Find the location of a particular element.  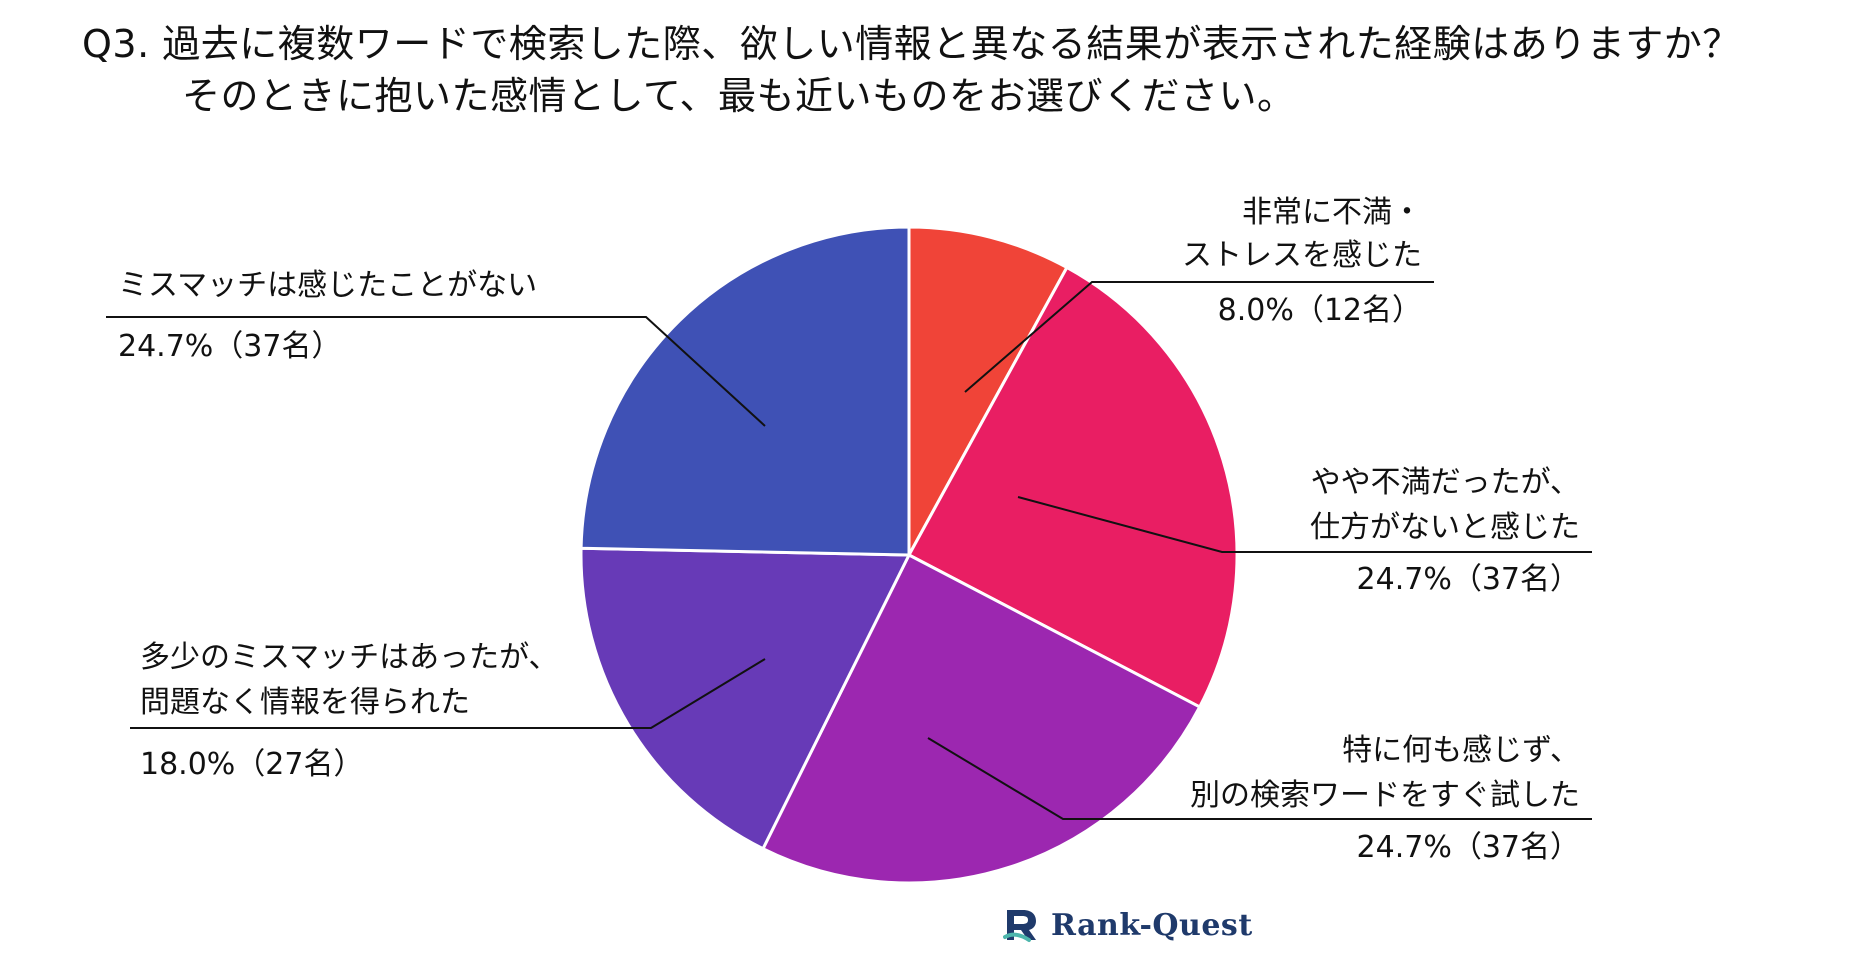

slice-label-4-value: 24.7%（37名） is located at coordinates (229, 346).